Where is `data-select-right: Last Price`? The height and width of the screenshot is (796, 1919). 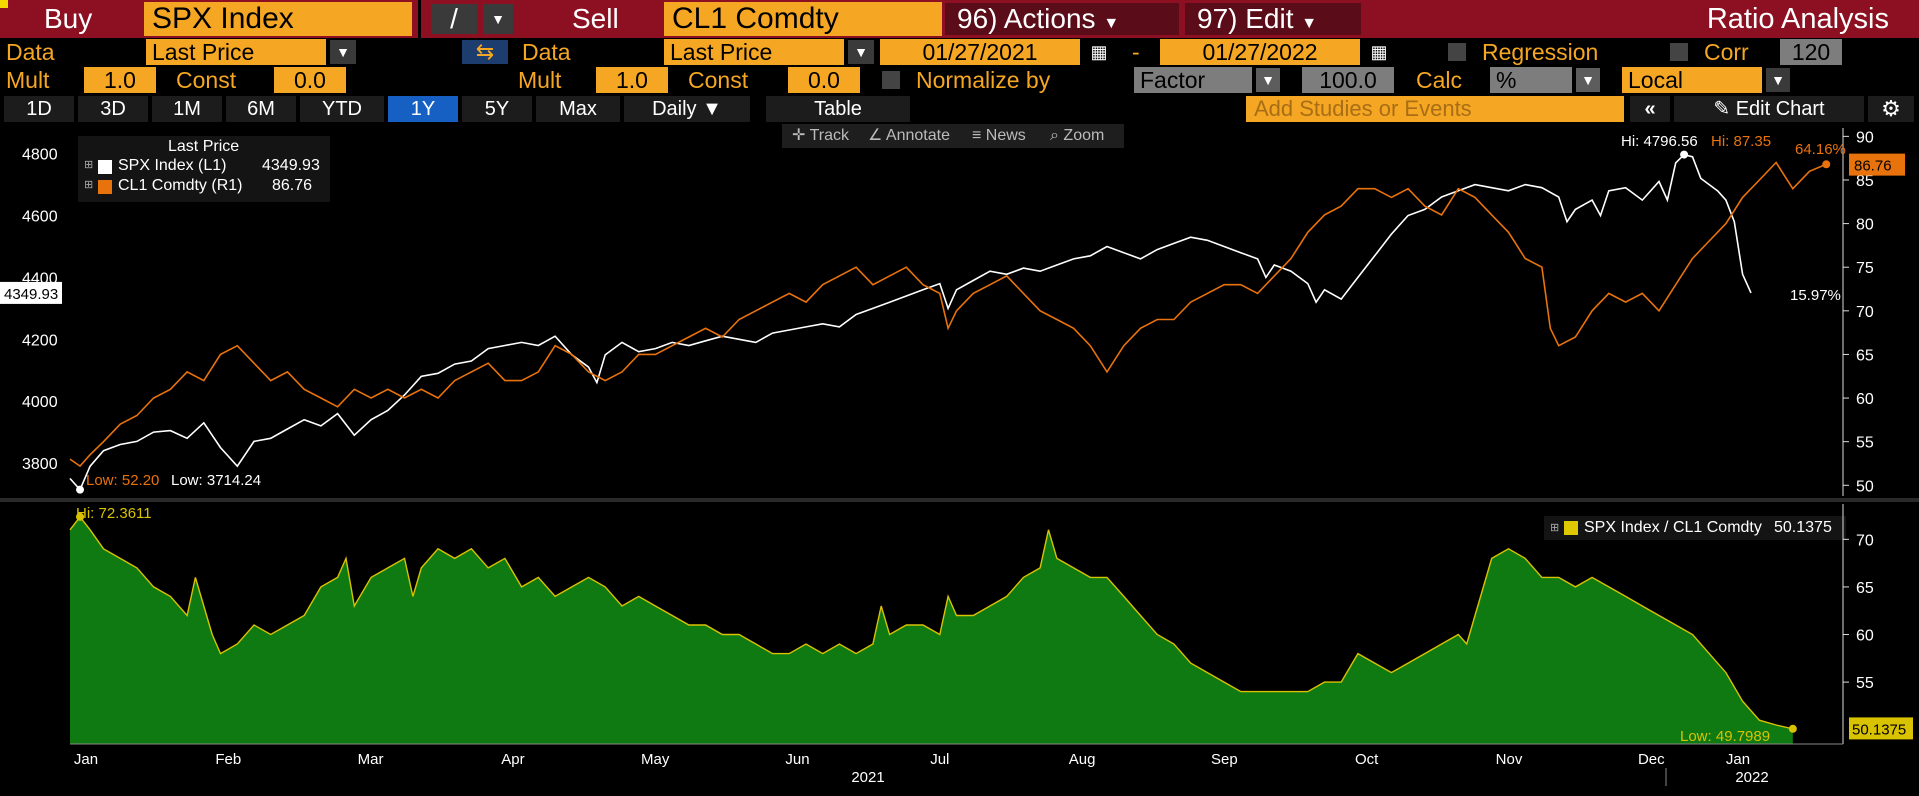
data-select-right: Last Price is located at coordinates (754, 52).